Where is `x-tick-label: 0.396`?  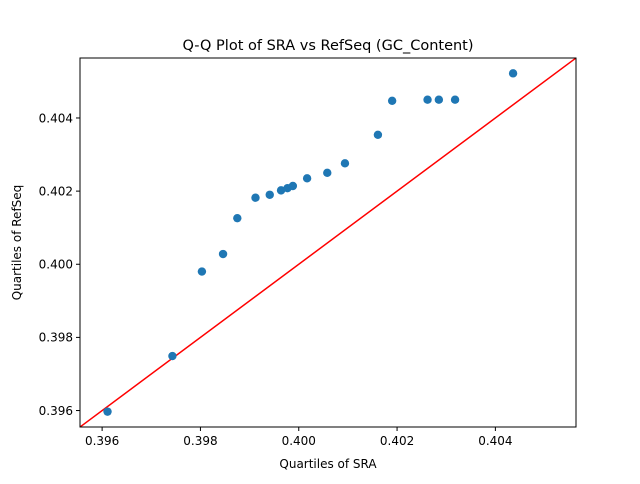 x-tick-label: 0.396 is located at coordinates (102, 441).